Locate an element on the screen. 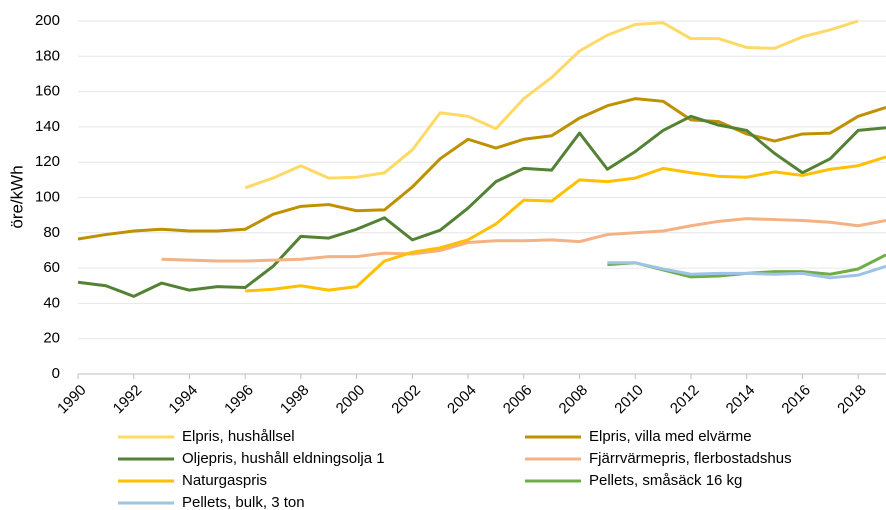  legend-label: Fjärrvärmepris, flerbostadshus is located at coordinates (690, 458).